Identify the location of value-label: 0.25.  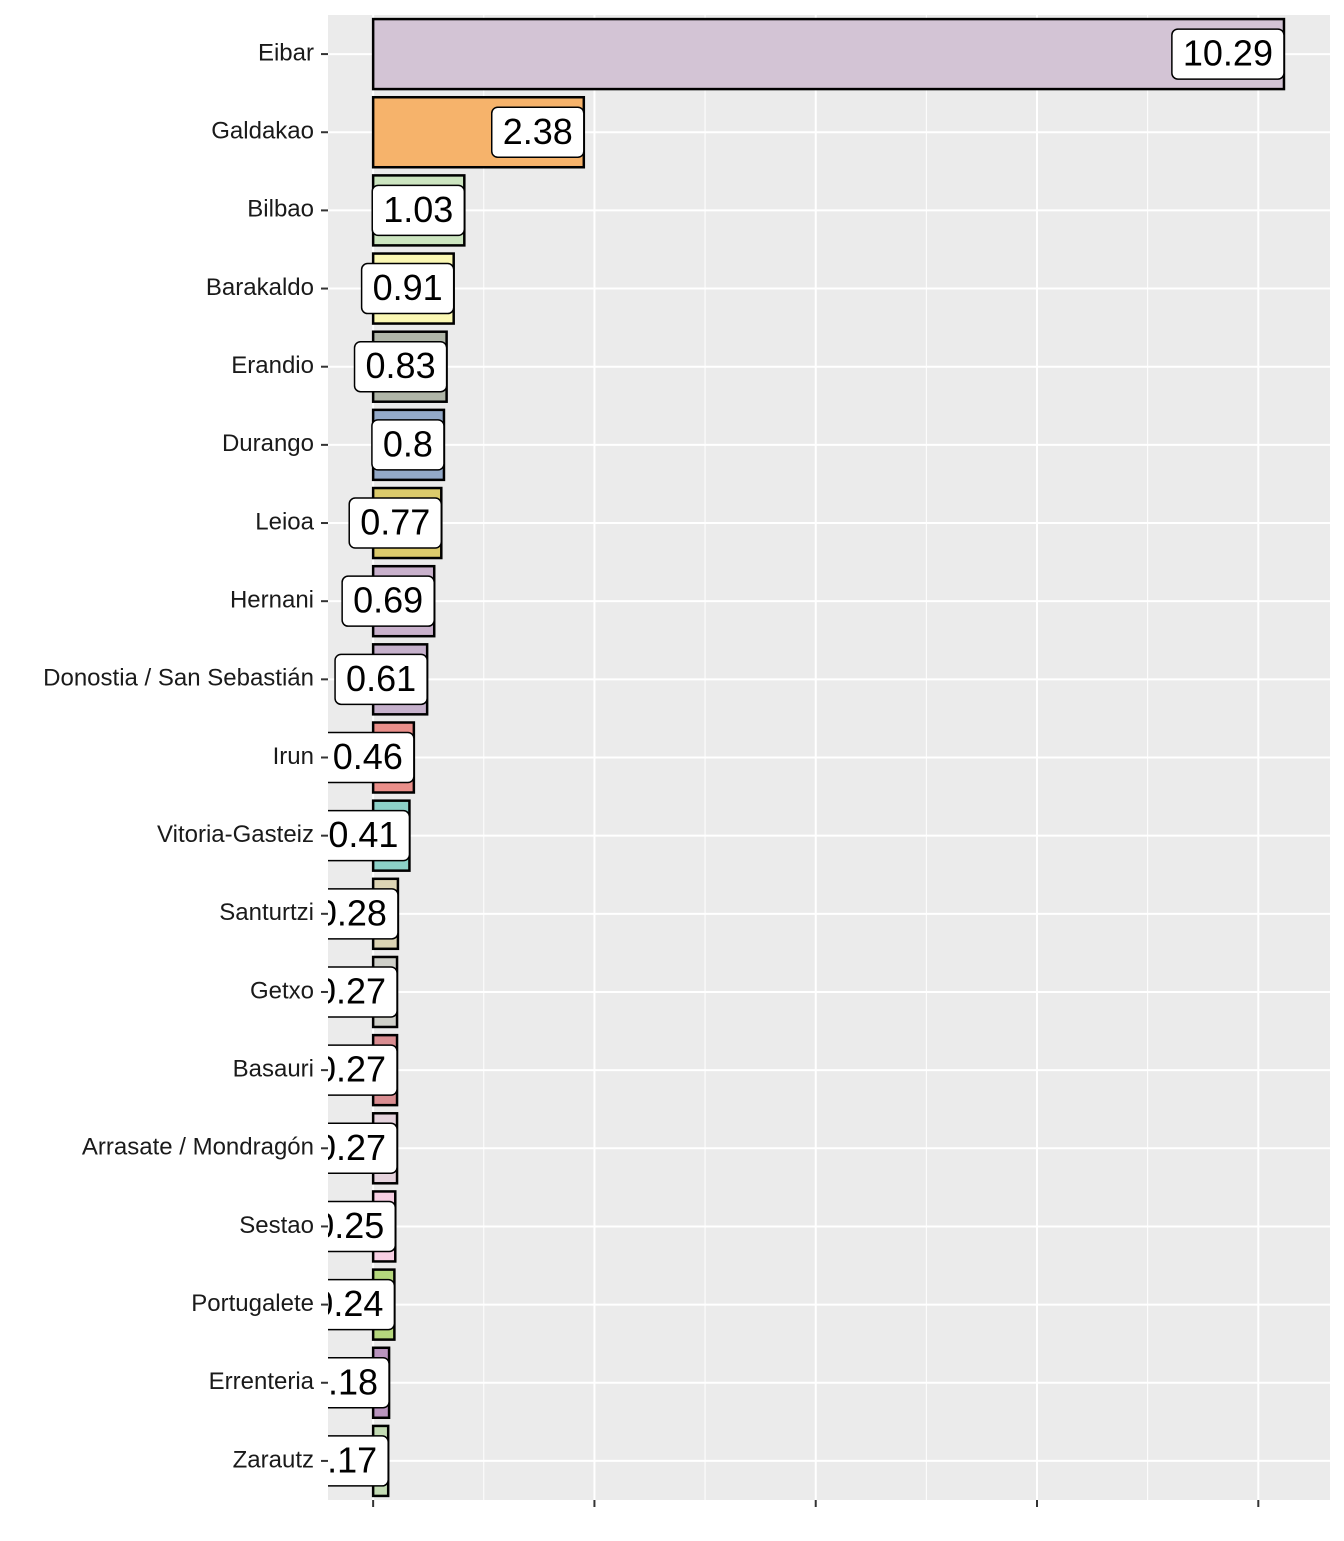
(349, 1225).